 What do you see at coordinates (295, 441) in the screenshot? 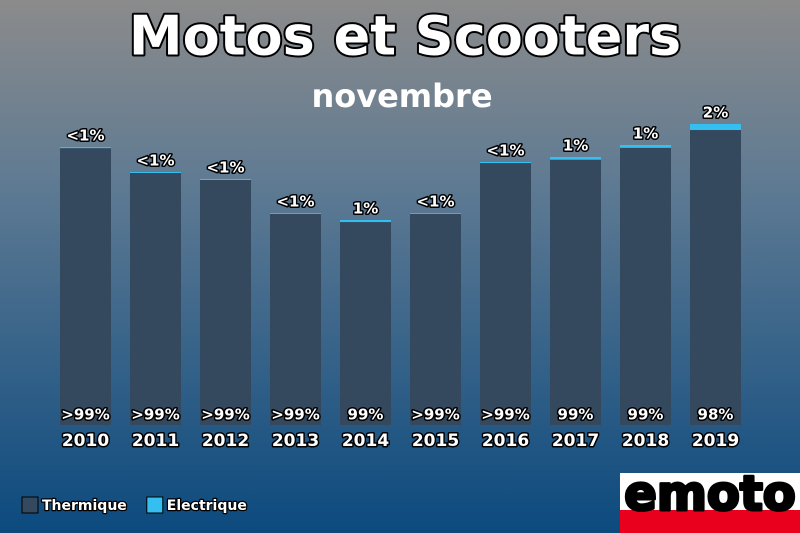
I see `x-tick-label: 2013` at bounding box center [295, 441].